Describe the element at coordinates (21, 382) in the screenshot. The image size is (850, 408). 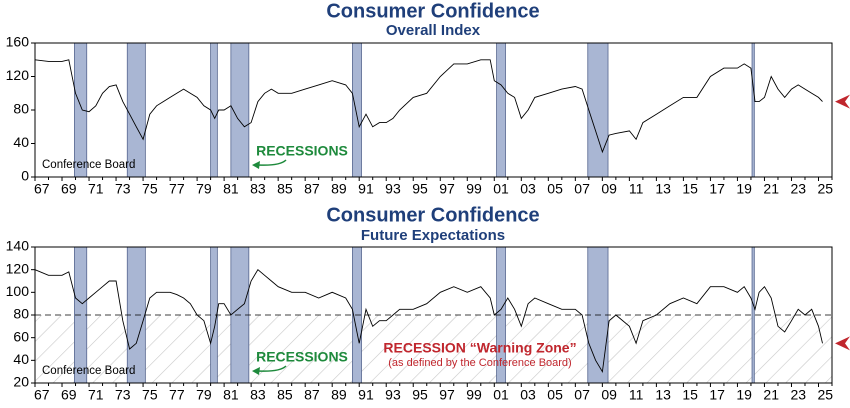
I see `y-tick-label: 20` at that location.